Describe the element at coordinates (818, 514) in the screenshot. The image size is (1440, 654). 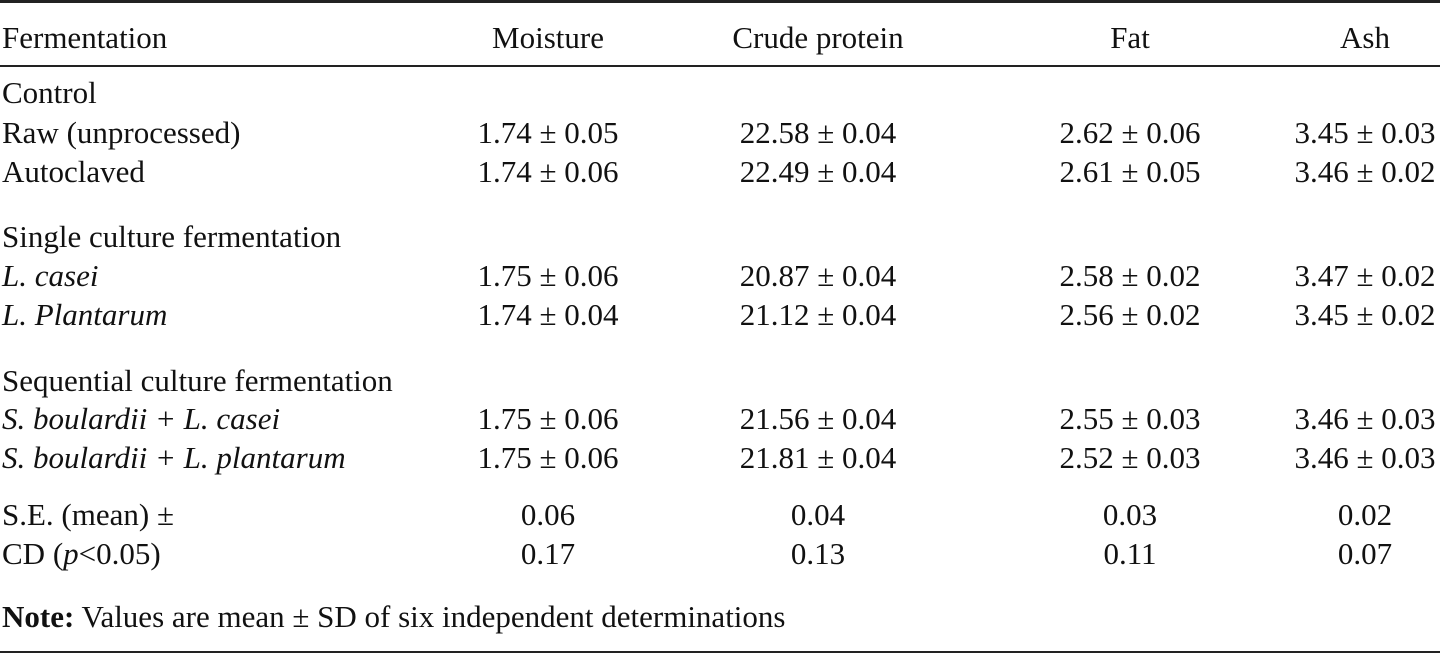
I see `cell-protein: 0.04` at that location.